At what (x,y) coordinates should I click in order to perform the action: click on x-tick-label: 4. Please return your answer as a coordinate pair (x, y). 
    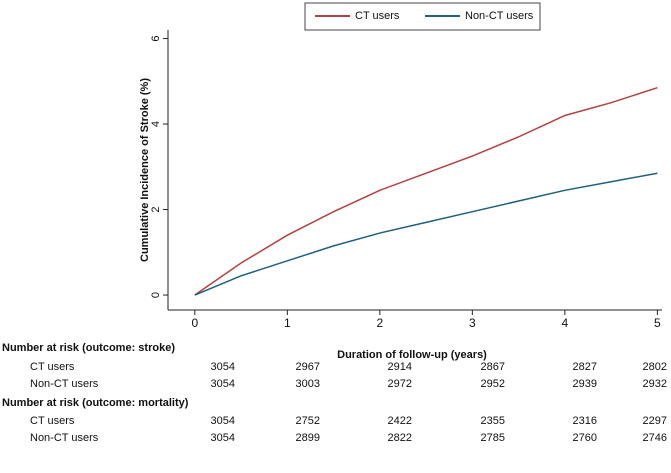
    Looking at the image, I should click on (565, 323).